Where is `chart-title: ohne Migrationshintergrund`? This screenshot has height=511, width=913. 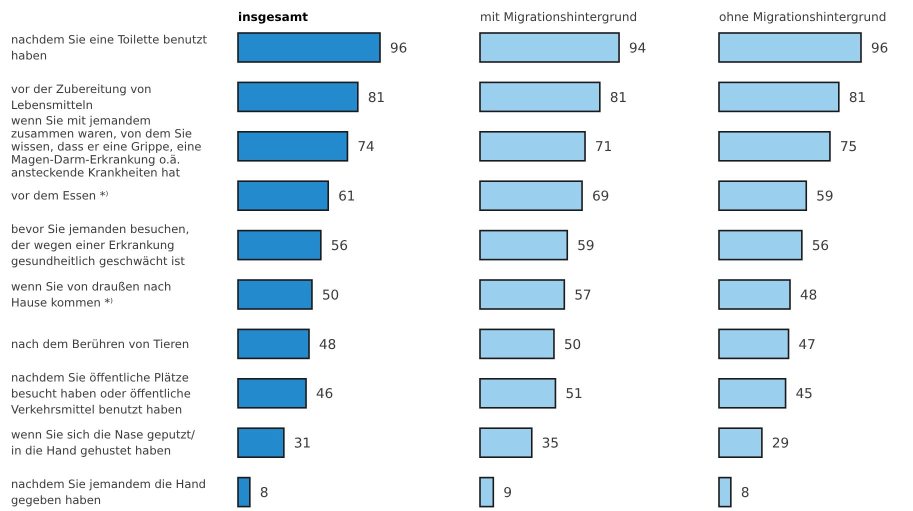 chart-title: ohne Migrationshintergrund is located at coordinates (802, 17).